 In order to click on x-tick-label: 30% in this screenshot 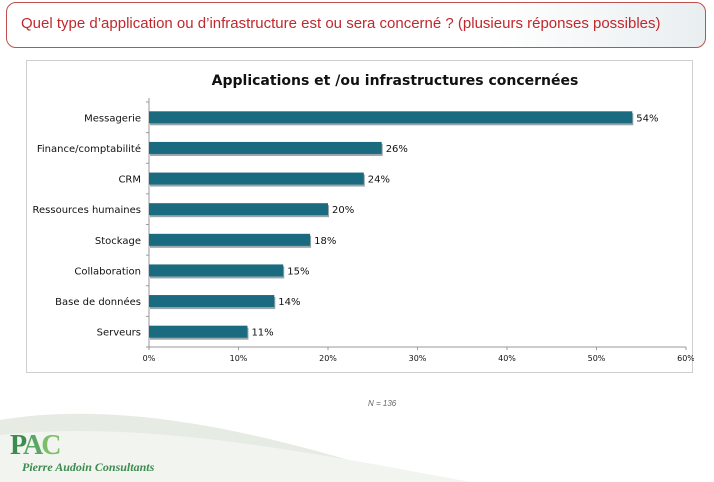, I will do `click(418, 358)`.